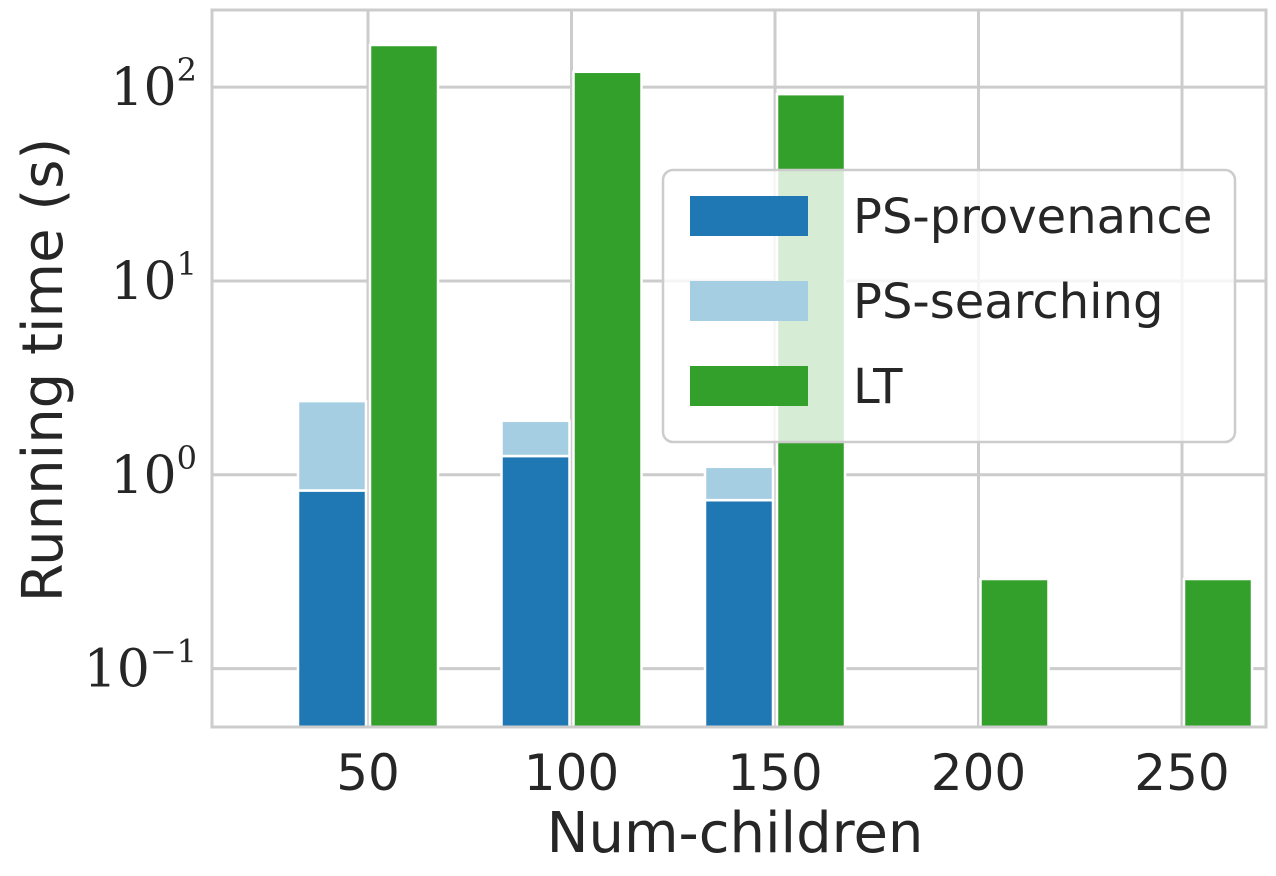 The width and height of the screenshot is (1276, 876). Describe the element at coordinates (749, 386) in the screenshot. I see `legend-swatch-lt` at that location.